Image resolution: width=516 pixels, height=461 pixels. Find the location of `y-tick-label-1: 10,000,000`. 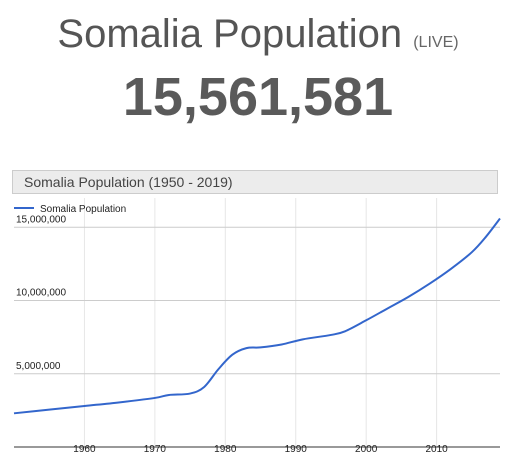

y-tick-label-1: 10,000,000 is located at coordinates (41, 293).